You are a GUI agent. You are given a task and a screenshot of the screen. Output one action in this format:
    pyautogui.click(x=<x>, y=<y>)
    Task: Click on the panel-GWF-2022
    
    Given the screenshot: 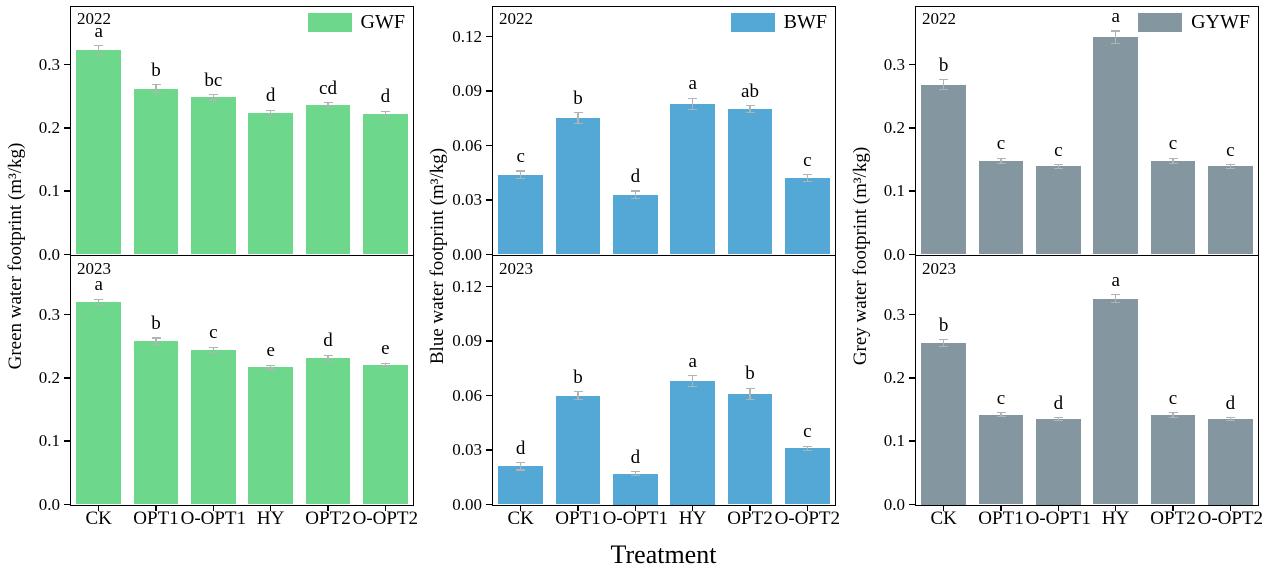 What is the action you would take?
    pyautogui.click(x=242, y=131)
    